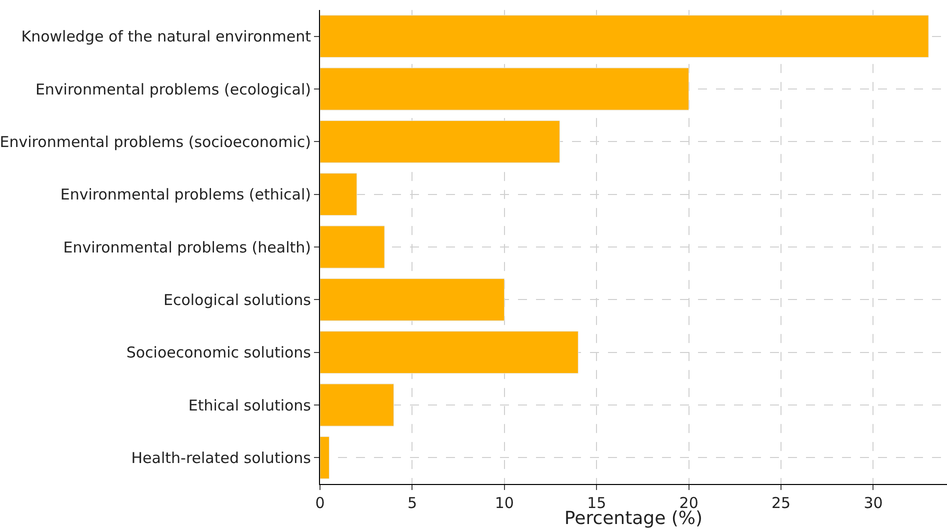  I want to click on y-tick-label: Ecological solutions, so click(237, 299).